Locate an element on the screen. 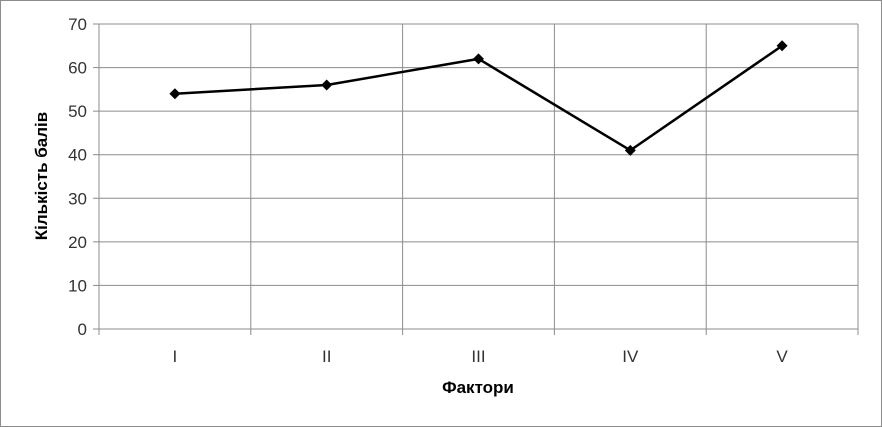 The height and width of the screenshot is (427, 882). y-tick-label: 20 is located at coordinates (77, 242).